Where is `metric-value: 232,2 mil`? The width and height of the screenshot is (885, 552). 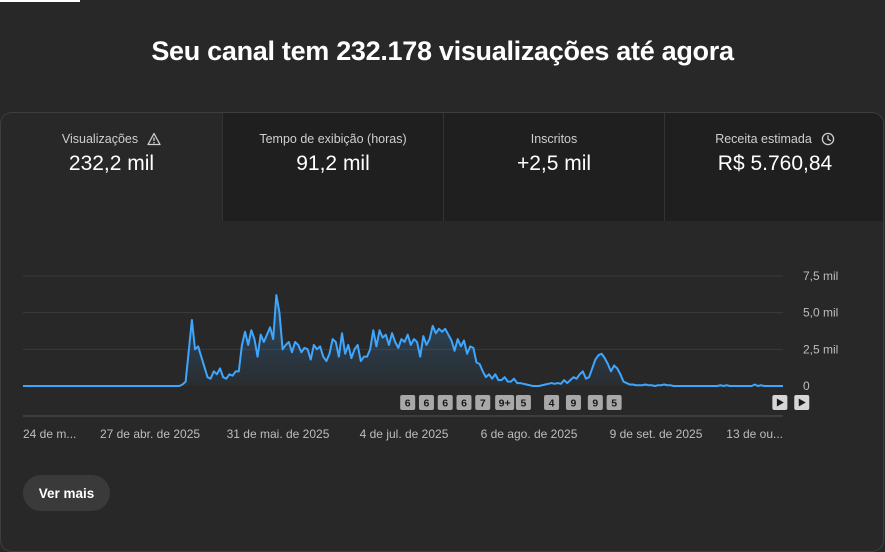
metric-value: 232,2 mil is located at coordinates (111, 163).